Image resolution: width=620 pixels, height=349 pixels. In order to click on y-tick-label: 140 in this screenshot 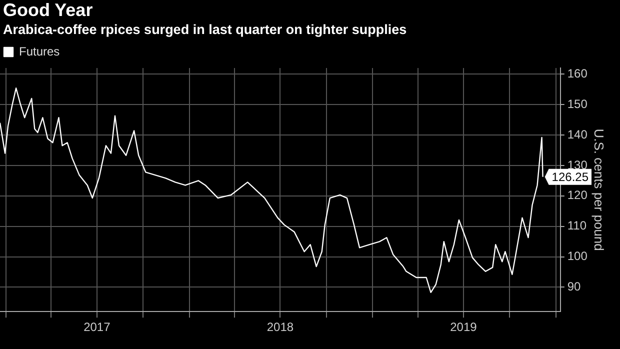, I will do `click(577, 134)`.